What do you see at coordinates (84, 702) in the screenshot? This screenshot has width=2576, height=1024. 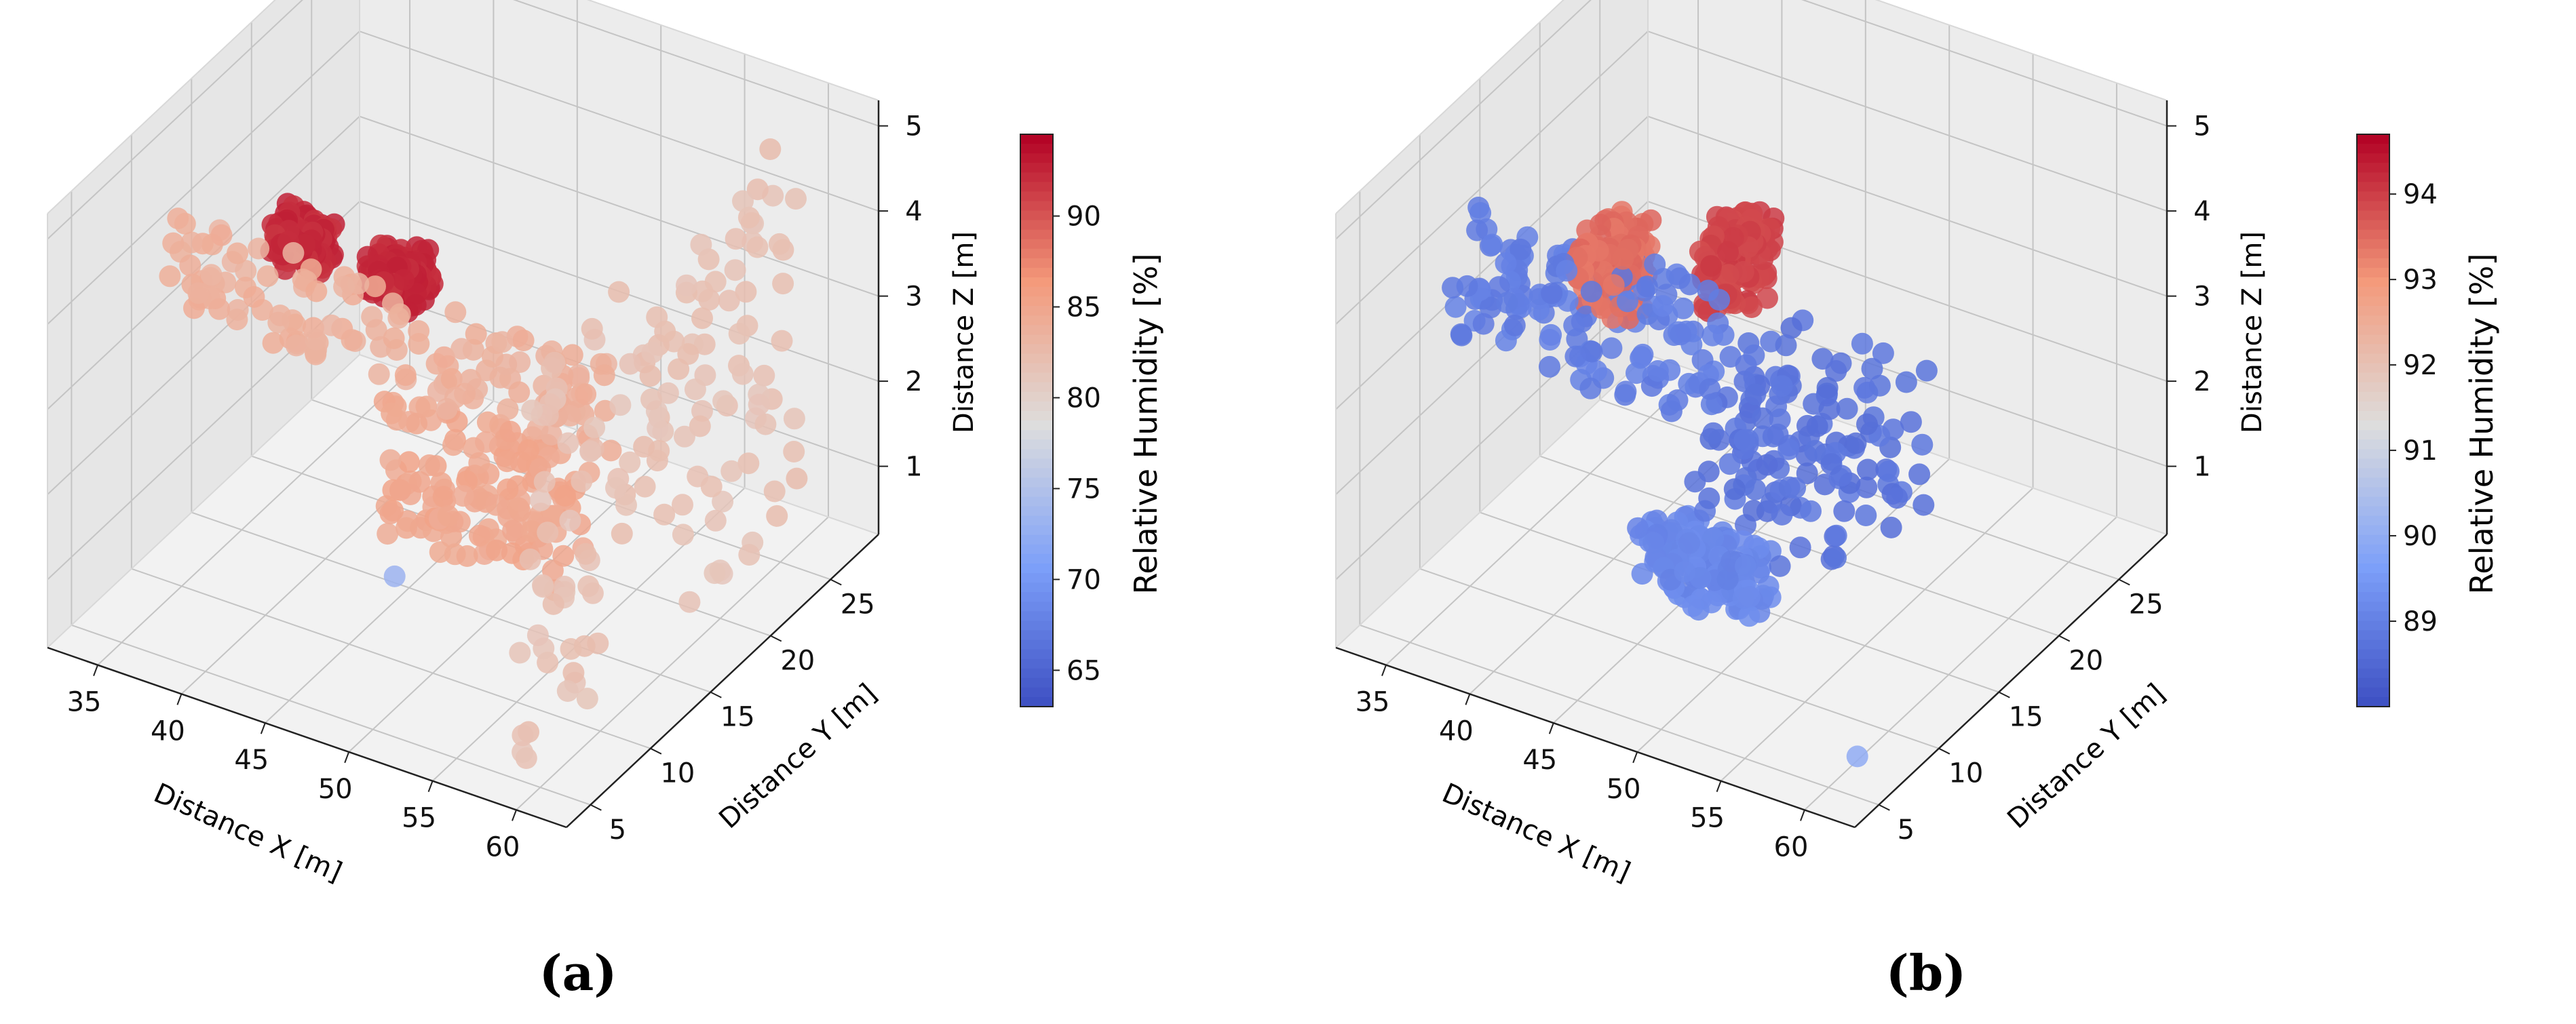 I see `x-tick-label: 35` at bounding box center [84, 702].